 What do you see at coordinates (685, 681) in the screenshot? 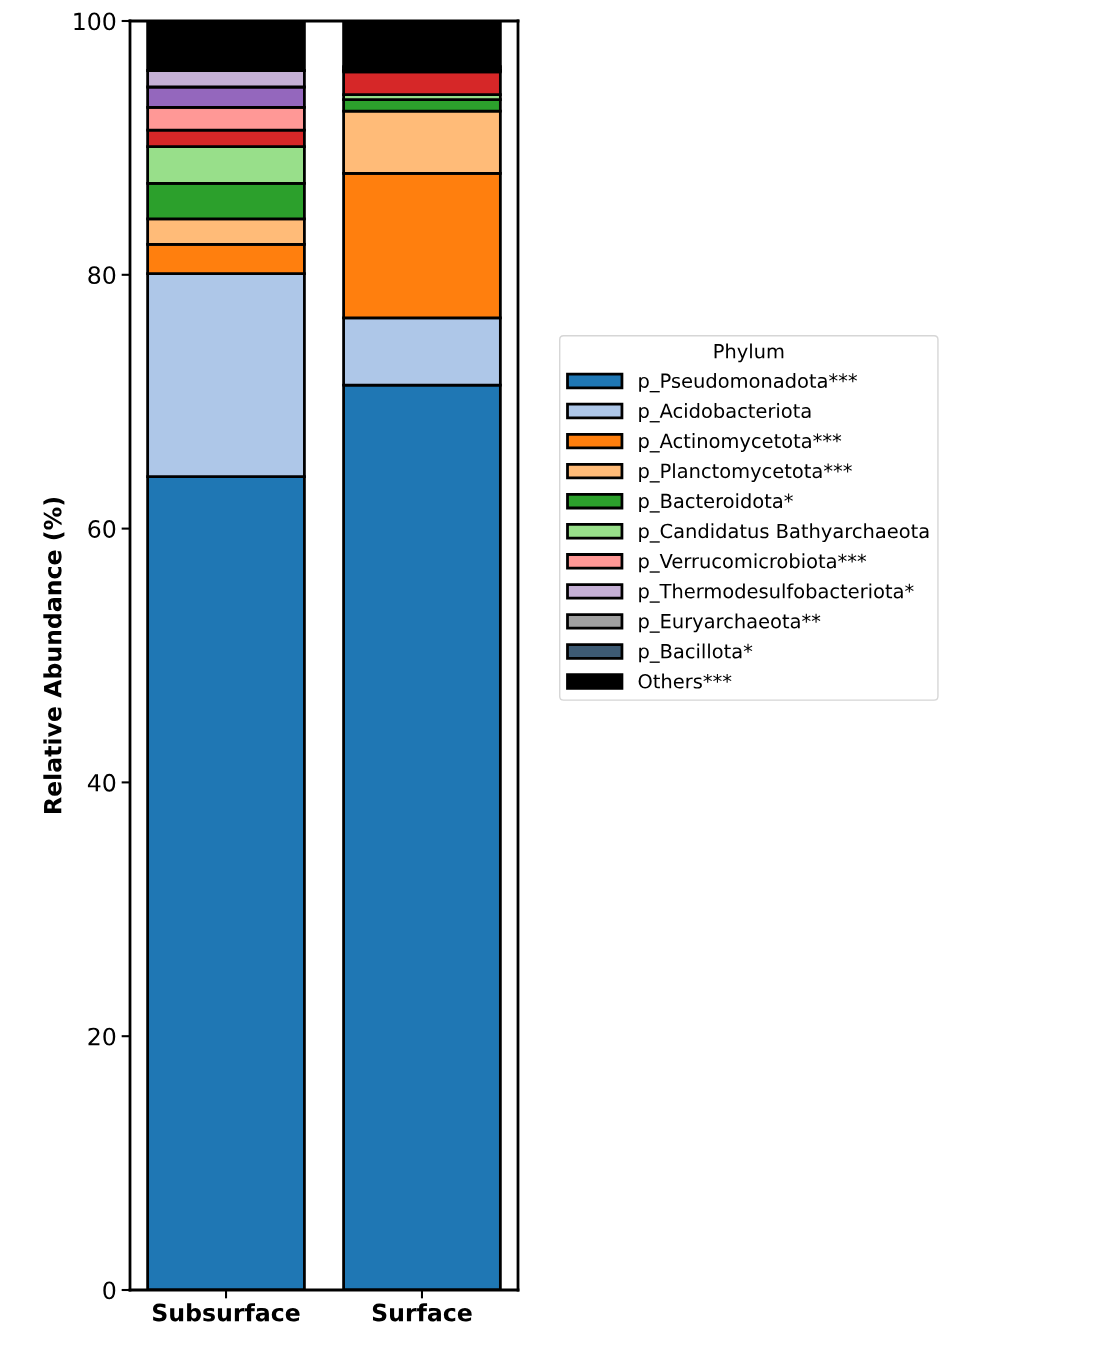
I see `legend-label: Others***` at bounding box center [685, 681].